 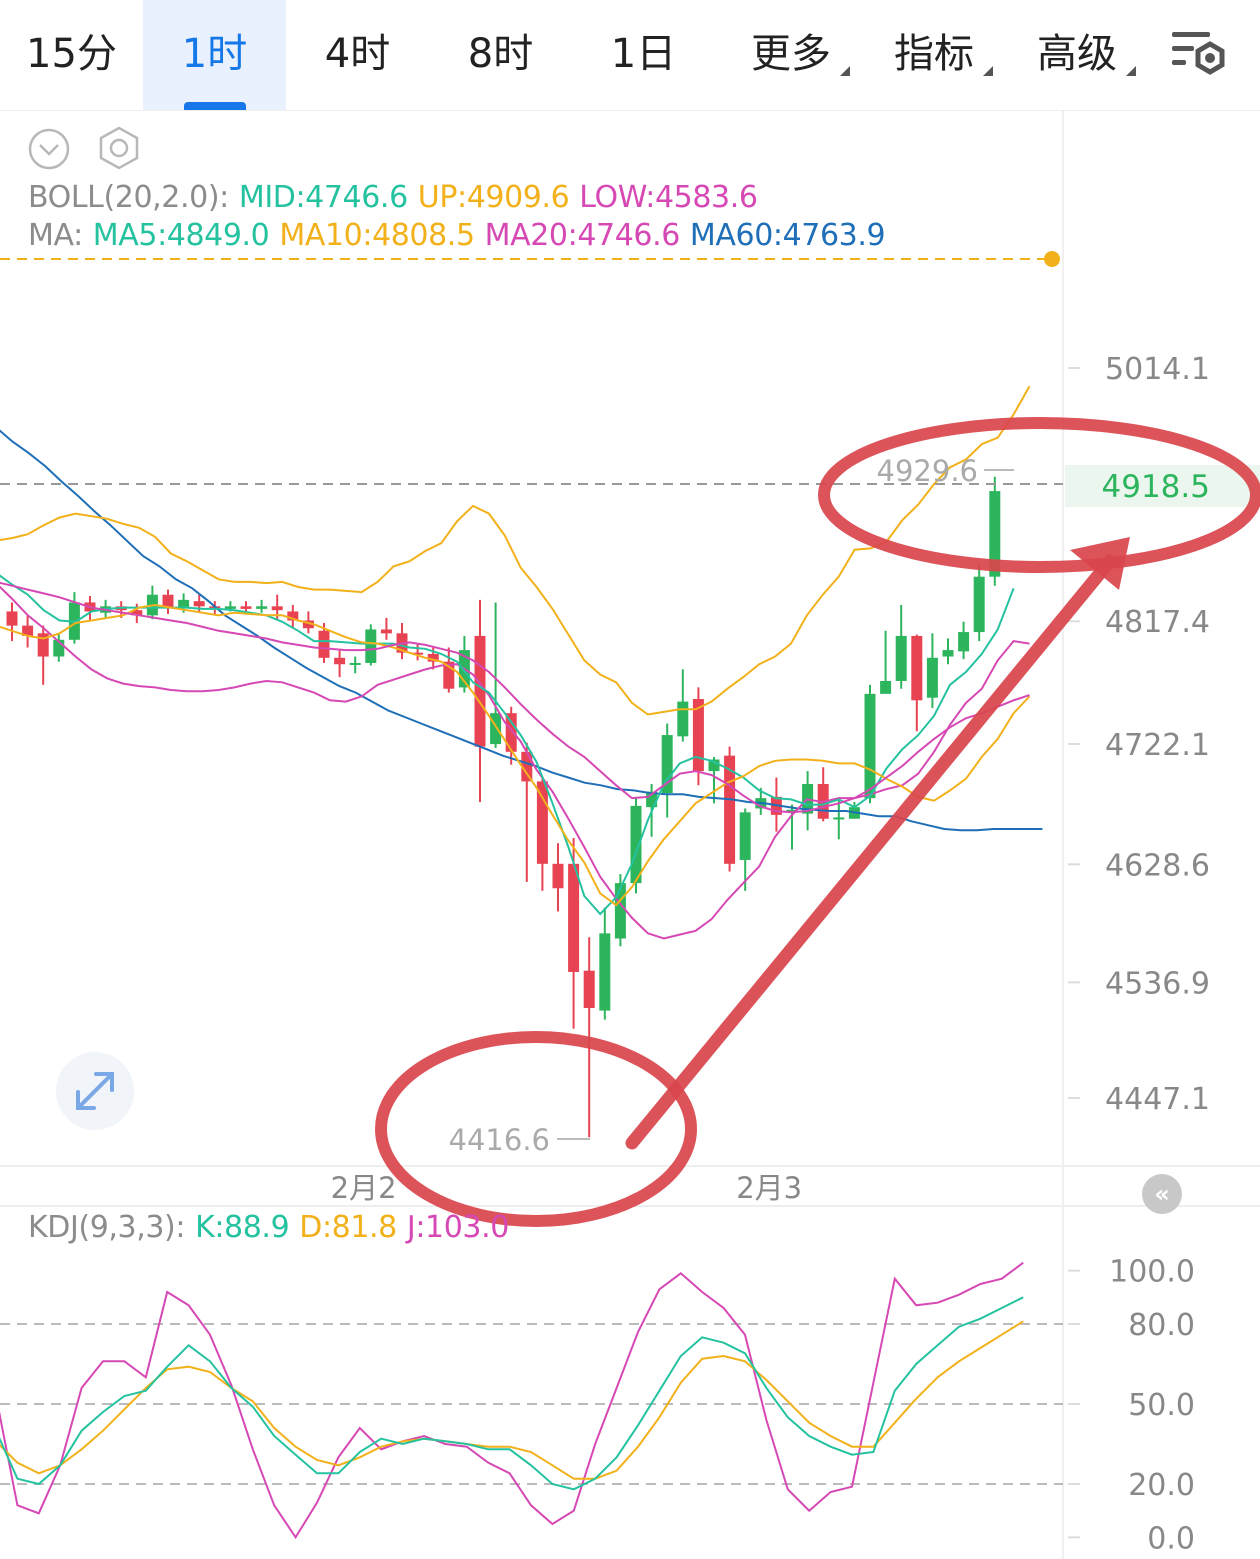 I want to click on kdj-j-line, so click(x=512, y=1400).